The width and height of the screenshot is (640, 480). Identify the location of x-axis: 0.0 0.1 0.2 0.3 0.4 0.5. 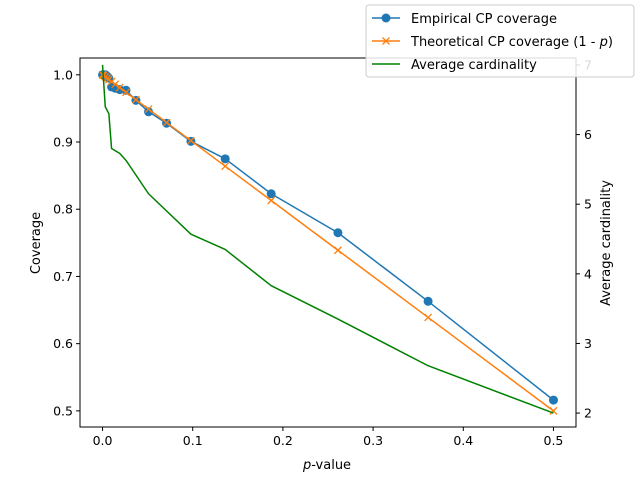
(328, 437).